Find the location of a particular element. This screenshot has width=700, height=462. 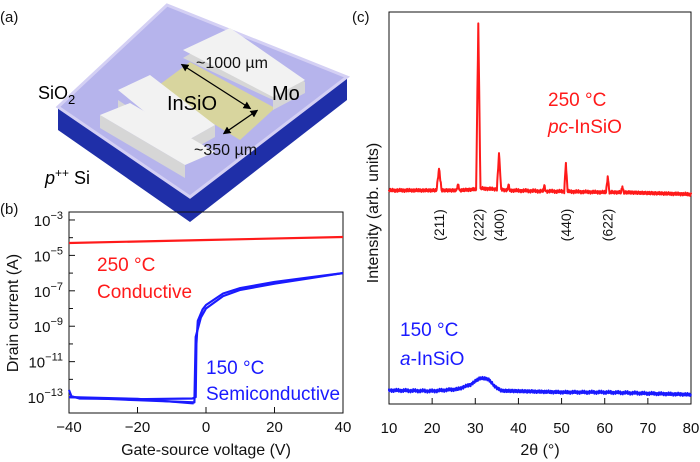

sio2-label: SiO2 is located at coordinates (56, 95).